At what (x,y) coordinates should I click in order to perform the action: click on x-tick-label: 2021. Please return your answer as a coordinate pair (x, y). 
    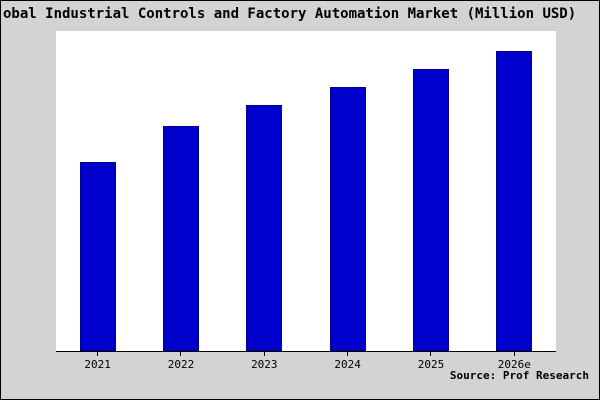
    Looking at the image, I should click on (97, 364).